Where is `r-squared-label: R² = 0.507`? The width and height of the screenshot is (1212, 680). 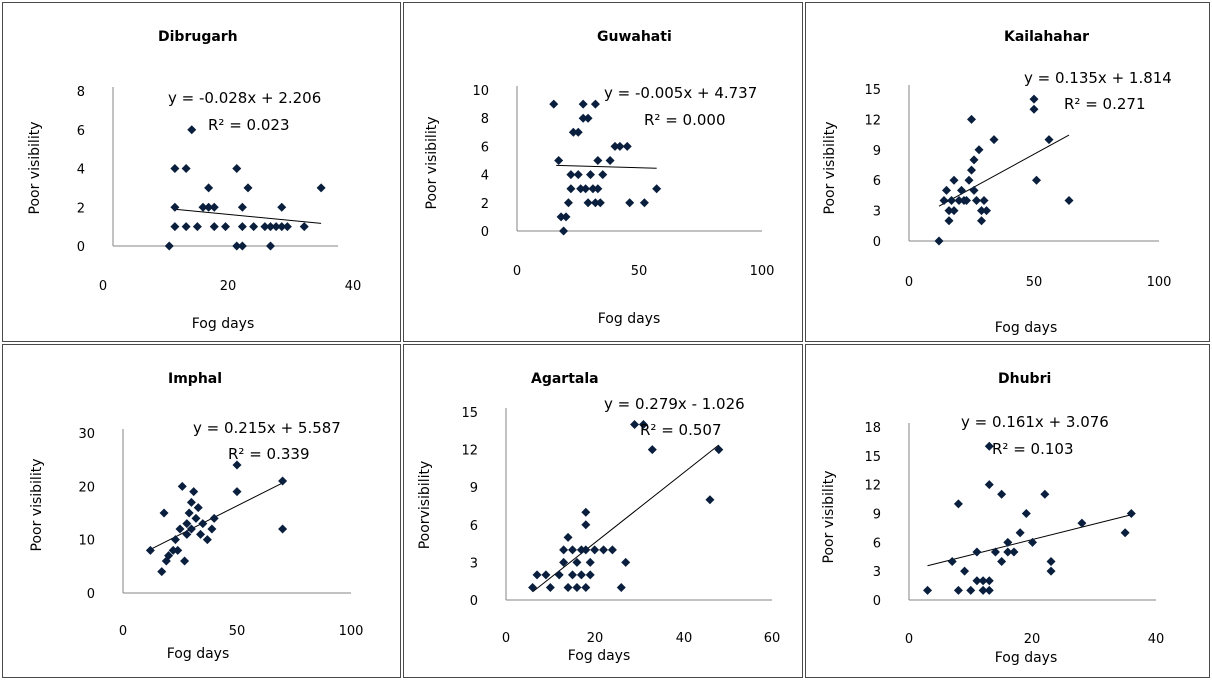 r-squared-label: R² = 0.507 is located at coordinates (680, 430).